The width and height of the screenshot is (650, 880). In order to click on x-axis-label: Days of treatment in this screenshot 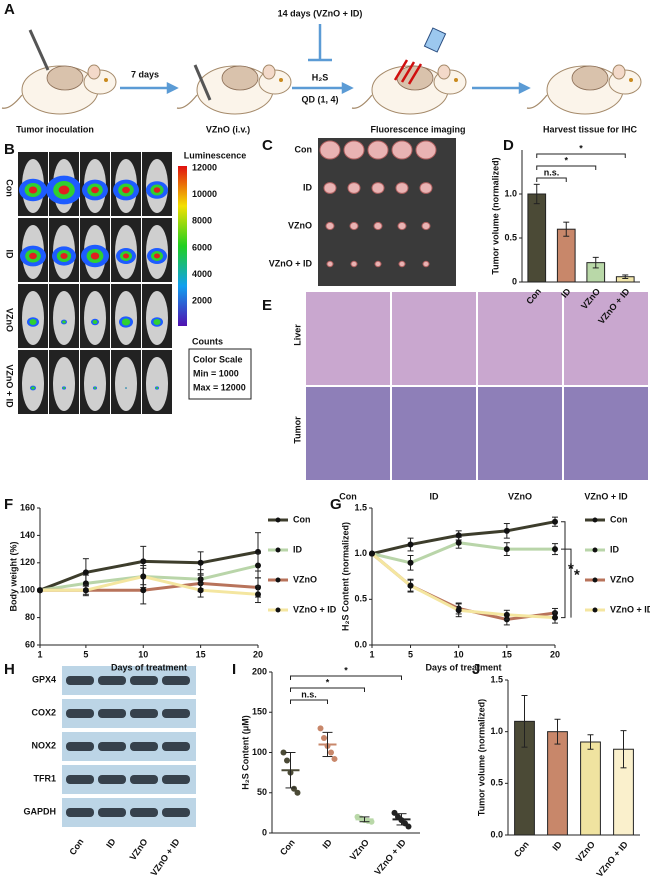, I will do `click(463, 667)`.